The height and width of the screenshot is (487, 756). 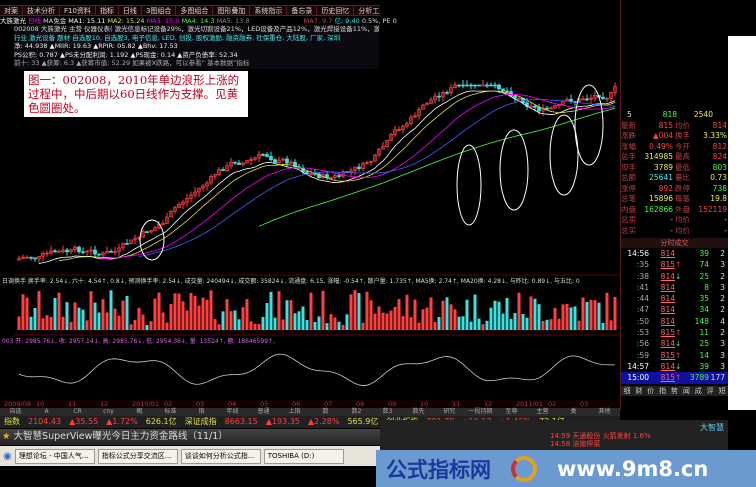 I want to click on menu-item: 历史回忆, so click(x=336, y=10).